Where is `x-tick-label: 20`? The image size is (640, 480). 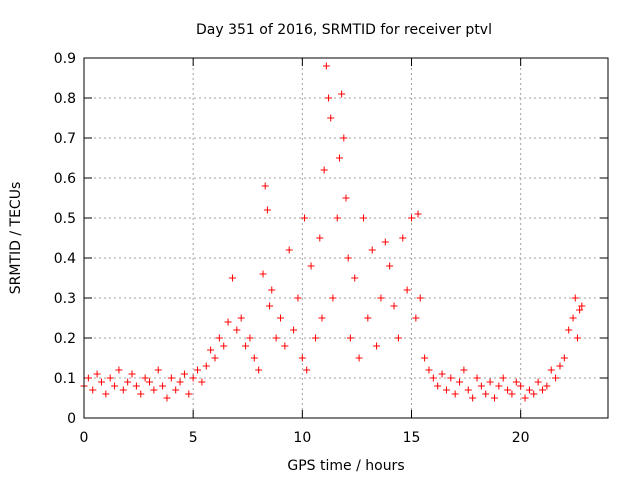 x-tick-label: 20 is located at coordinates (521, 438).